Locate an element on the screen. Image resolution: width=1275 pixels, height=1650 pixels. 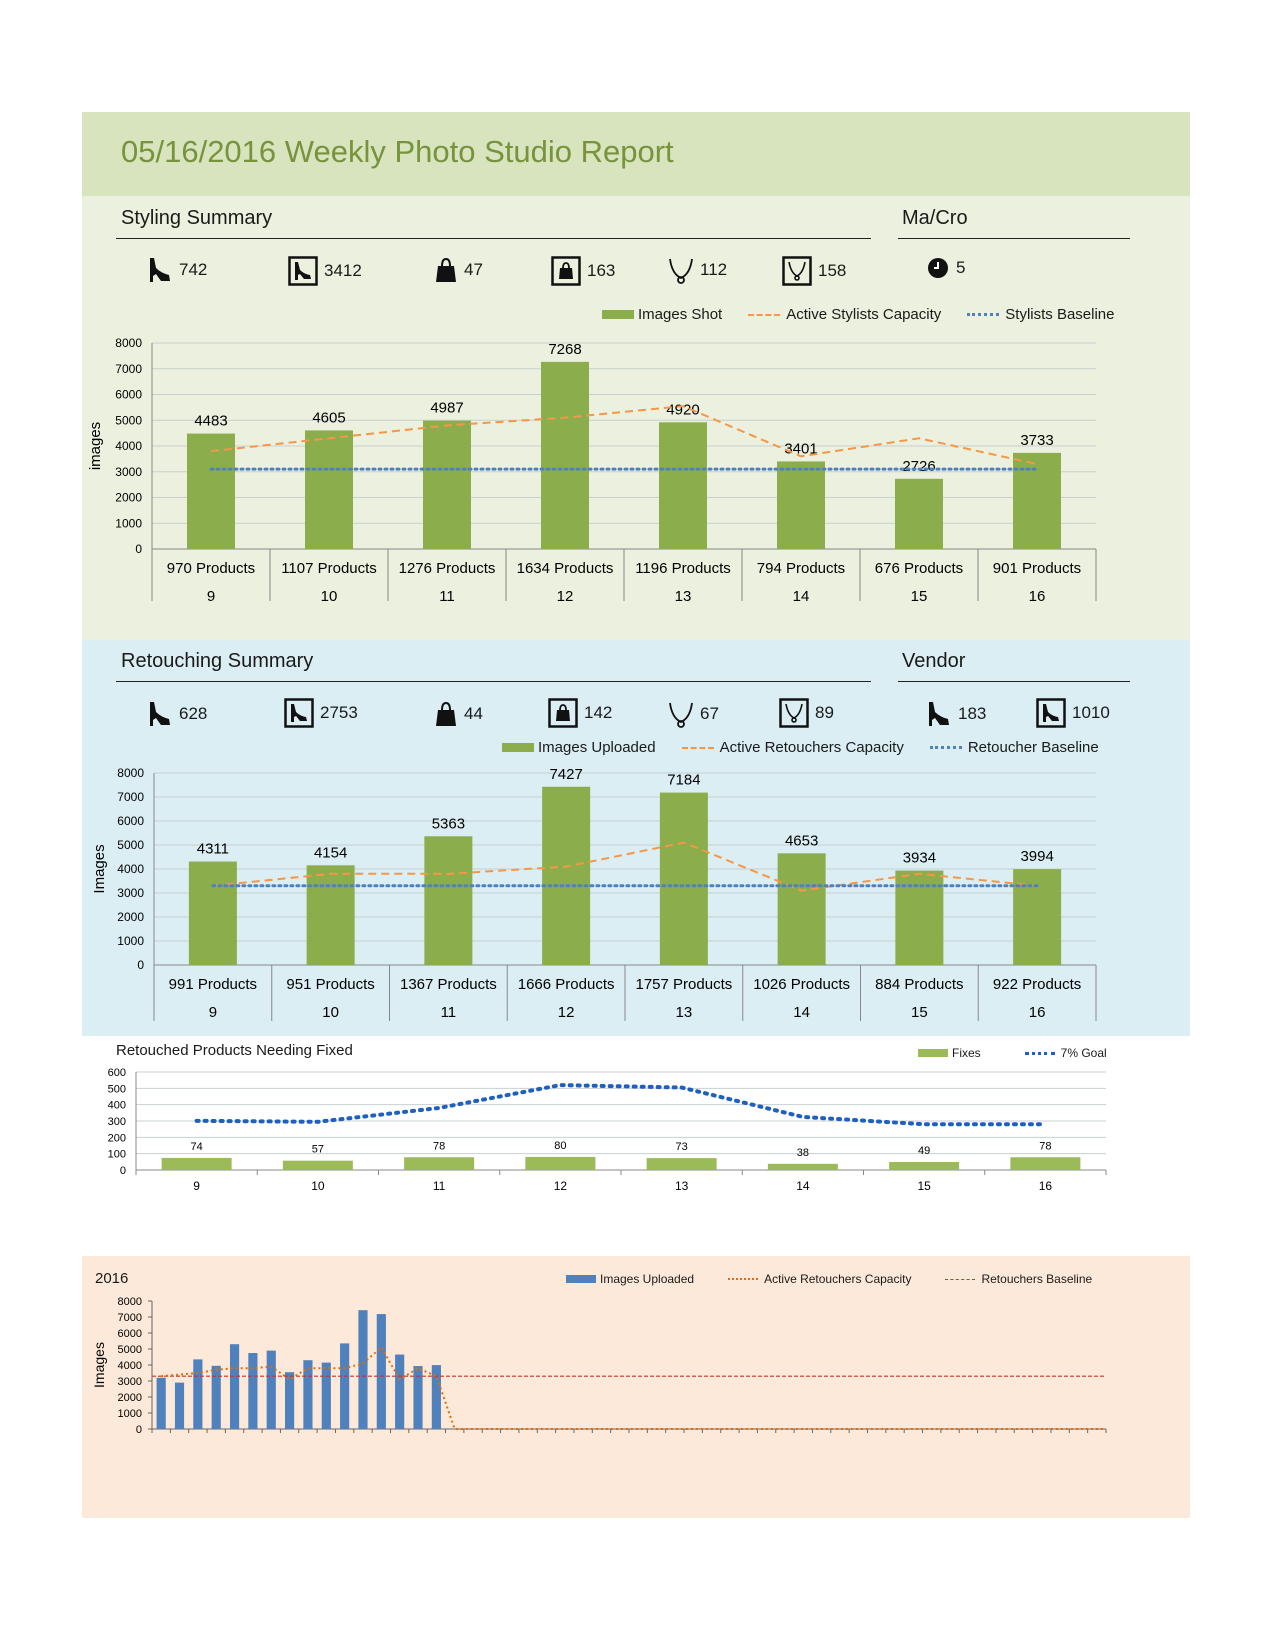
x-category-label: 11 is located at coordinates (449, 1012).